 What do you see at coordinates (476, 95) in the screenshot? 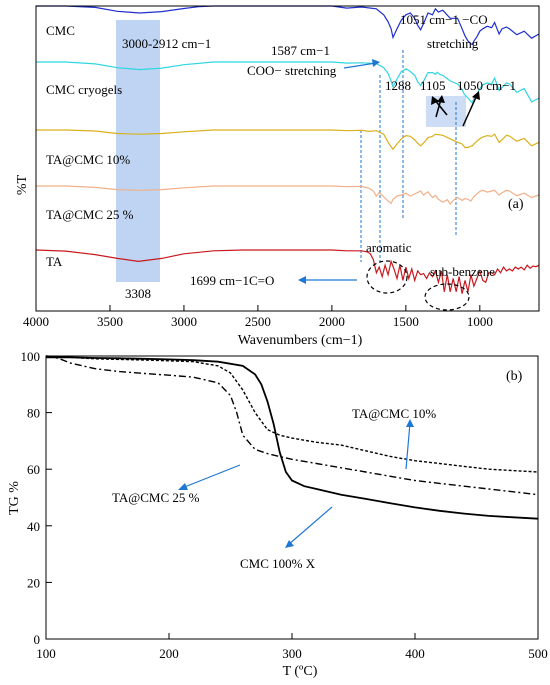
I see `arrow-1050-head` at bounding box center [476, 95].